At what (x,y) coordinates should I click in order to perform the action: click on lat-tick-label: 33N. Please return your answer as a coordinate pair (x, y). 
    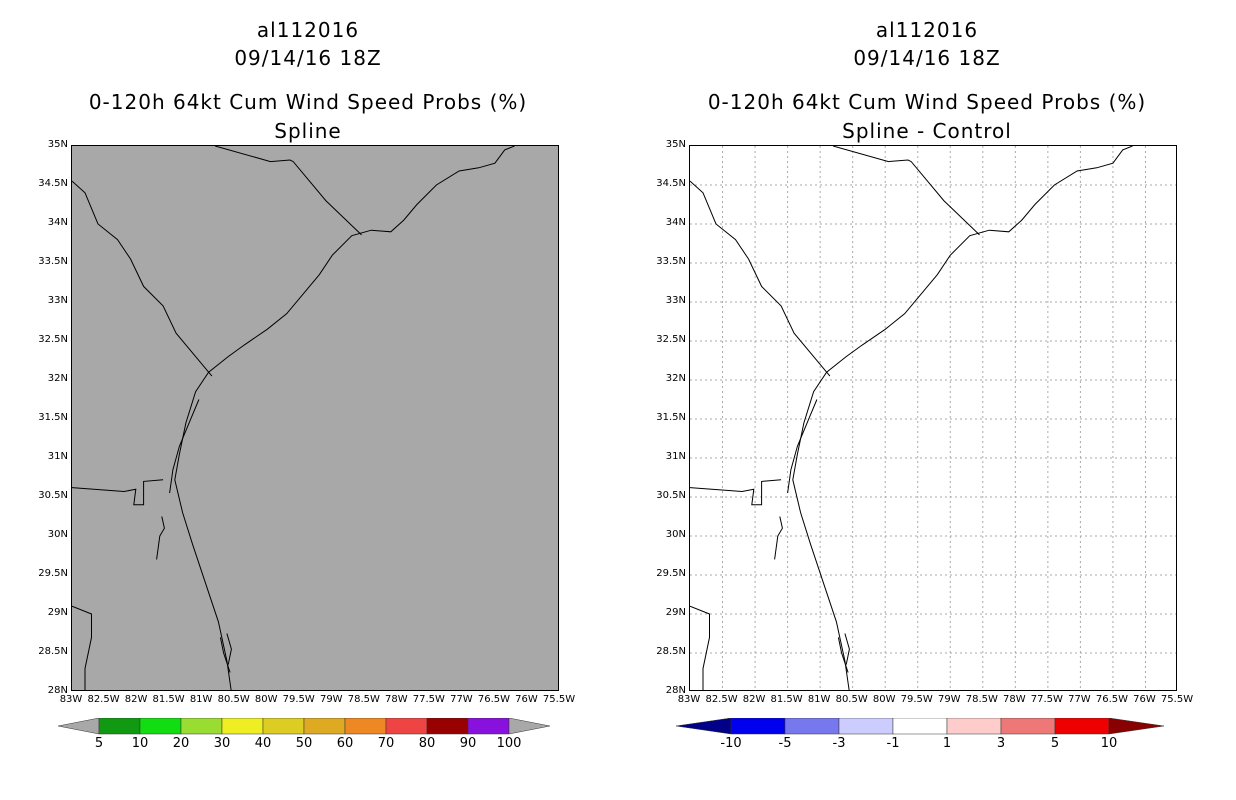
    Looking at the image, I should click on (675, 300).